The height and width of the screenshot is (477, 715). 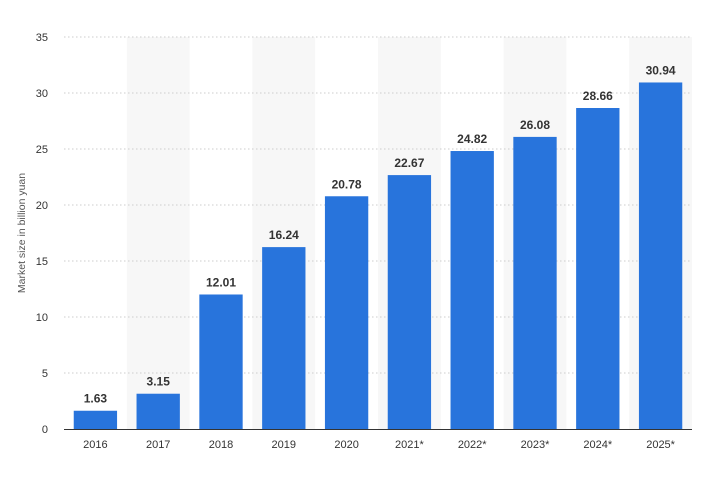 What do you see at coordinates (221, 282) in the screenshot?
I see `value-label: 12.01` at bounding box center [221, 282].